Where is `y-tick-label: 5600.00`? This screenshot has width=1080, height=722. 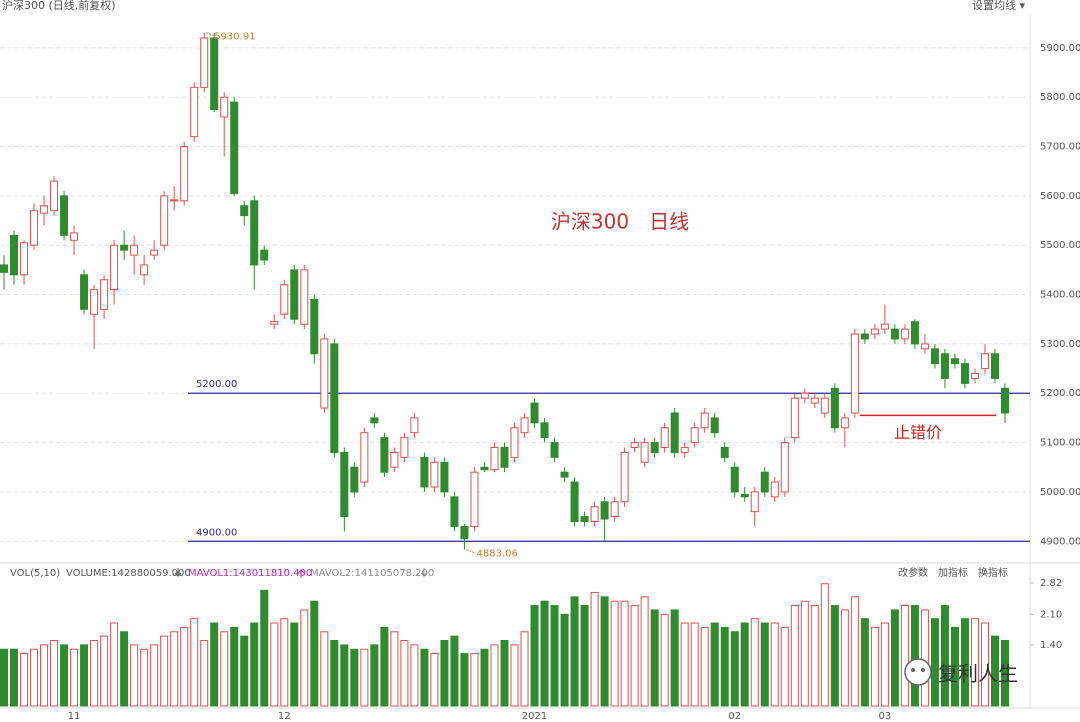 y-tick-label: 5600.00 is located at coordinates (1060, 196).